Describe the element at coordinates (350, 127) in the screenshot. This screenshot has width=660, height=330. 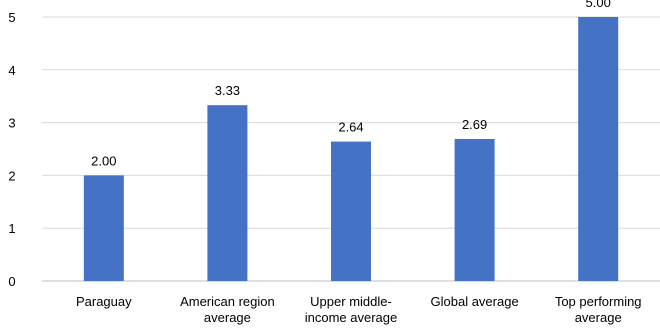
I see `data-label: 2.64` at that location.